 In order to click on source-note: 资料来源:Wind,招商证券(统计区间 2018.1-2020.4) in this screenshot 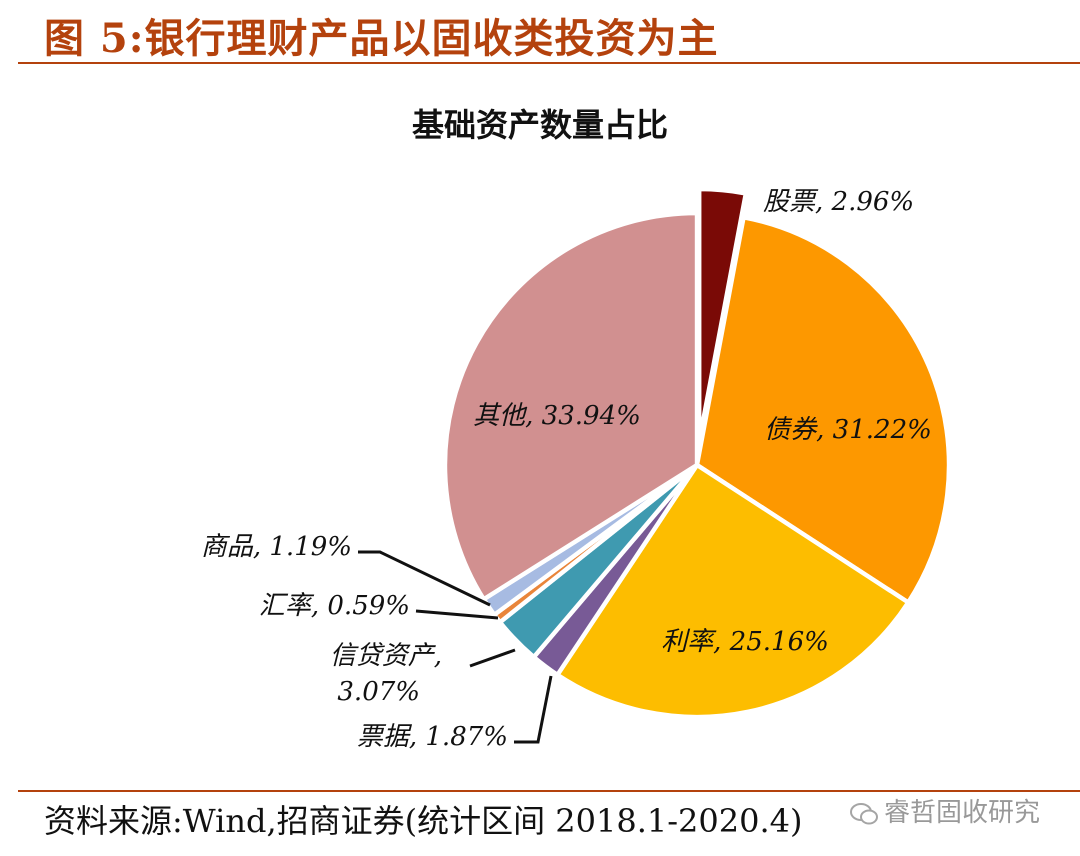, I will do `click(423, 821)`.